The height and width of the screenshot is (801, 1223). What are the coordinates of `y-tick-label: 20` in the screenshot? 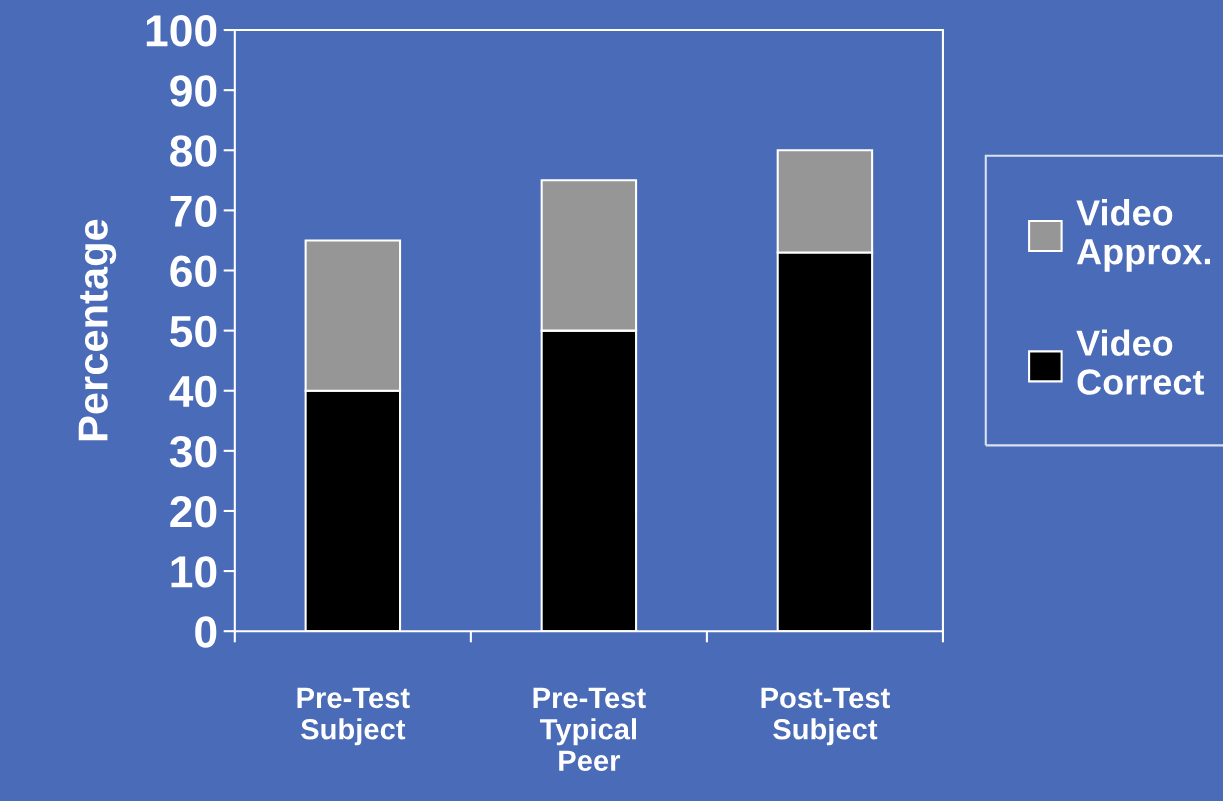 It's located at (193, 512).